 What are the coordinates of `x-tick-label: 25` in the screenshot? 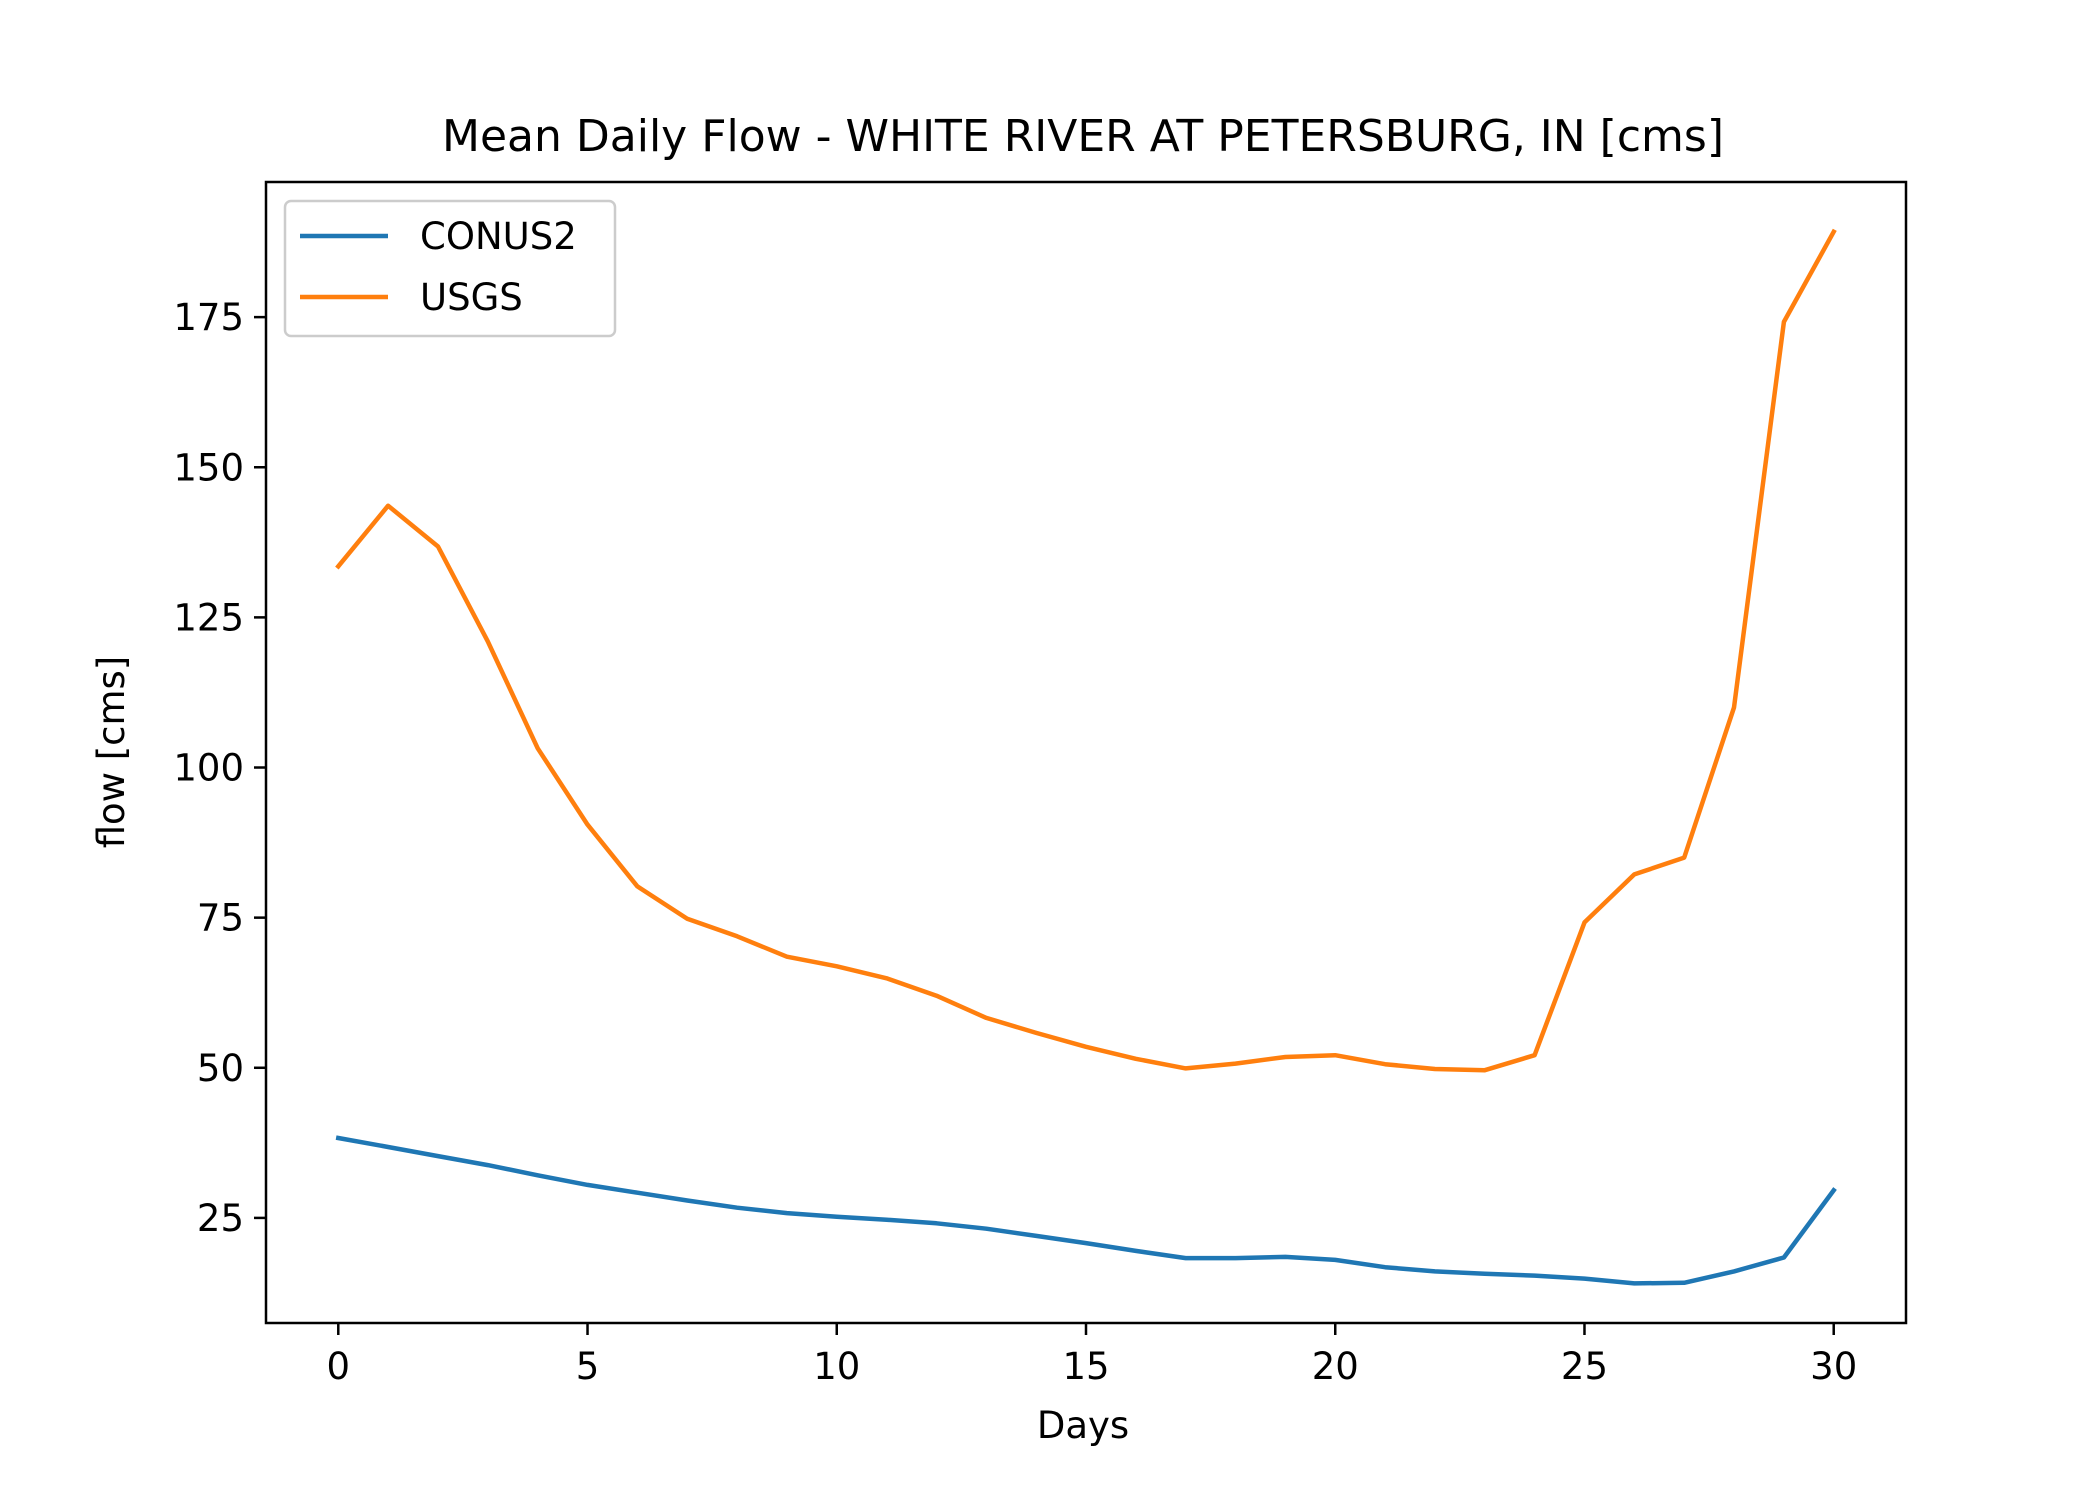 It's located at (1584, 1366).